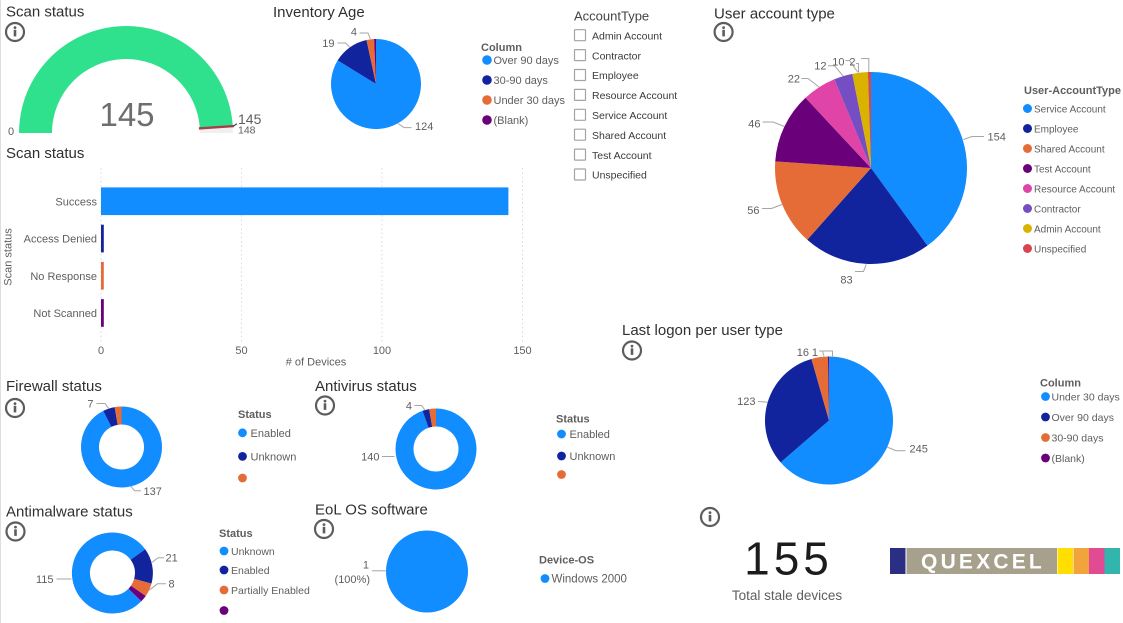  What do you see at coordinates (366, 386) in the screenshot?
I see `svg-text: Antivirus status` at bounding box center [366, 386].